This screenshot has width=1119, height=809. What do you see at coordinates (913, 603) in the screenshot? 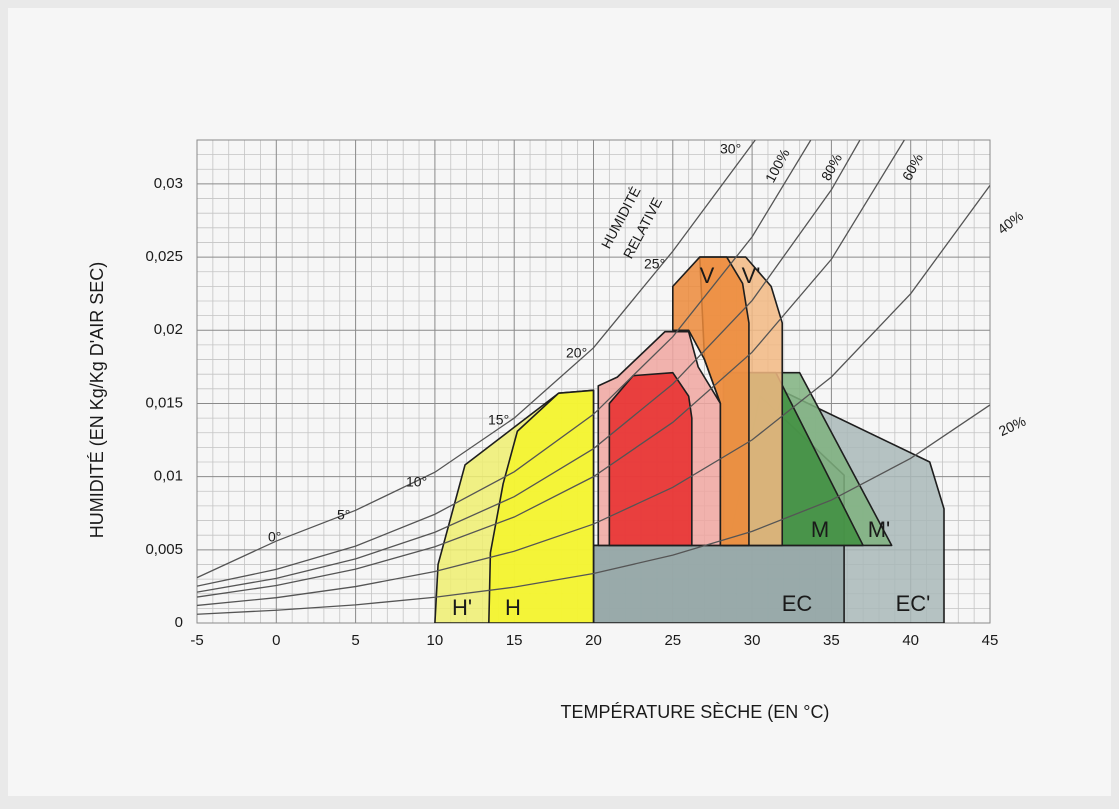
I see `zone-label: EC'` at bounding box center [913, 603].